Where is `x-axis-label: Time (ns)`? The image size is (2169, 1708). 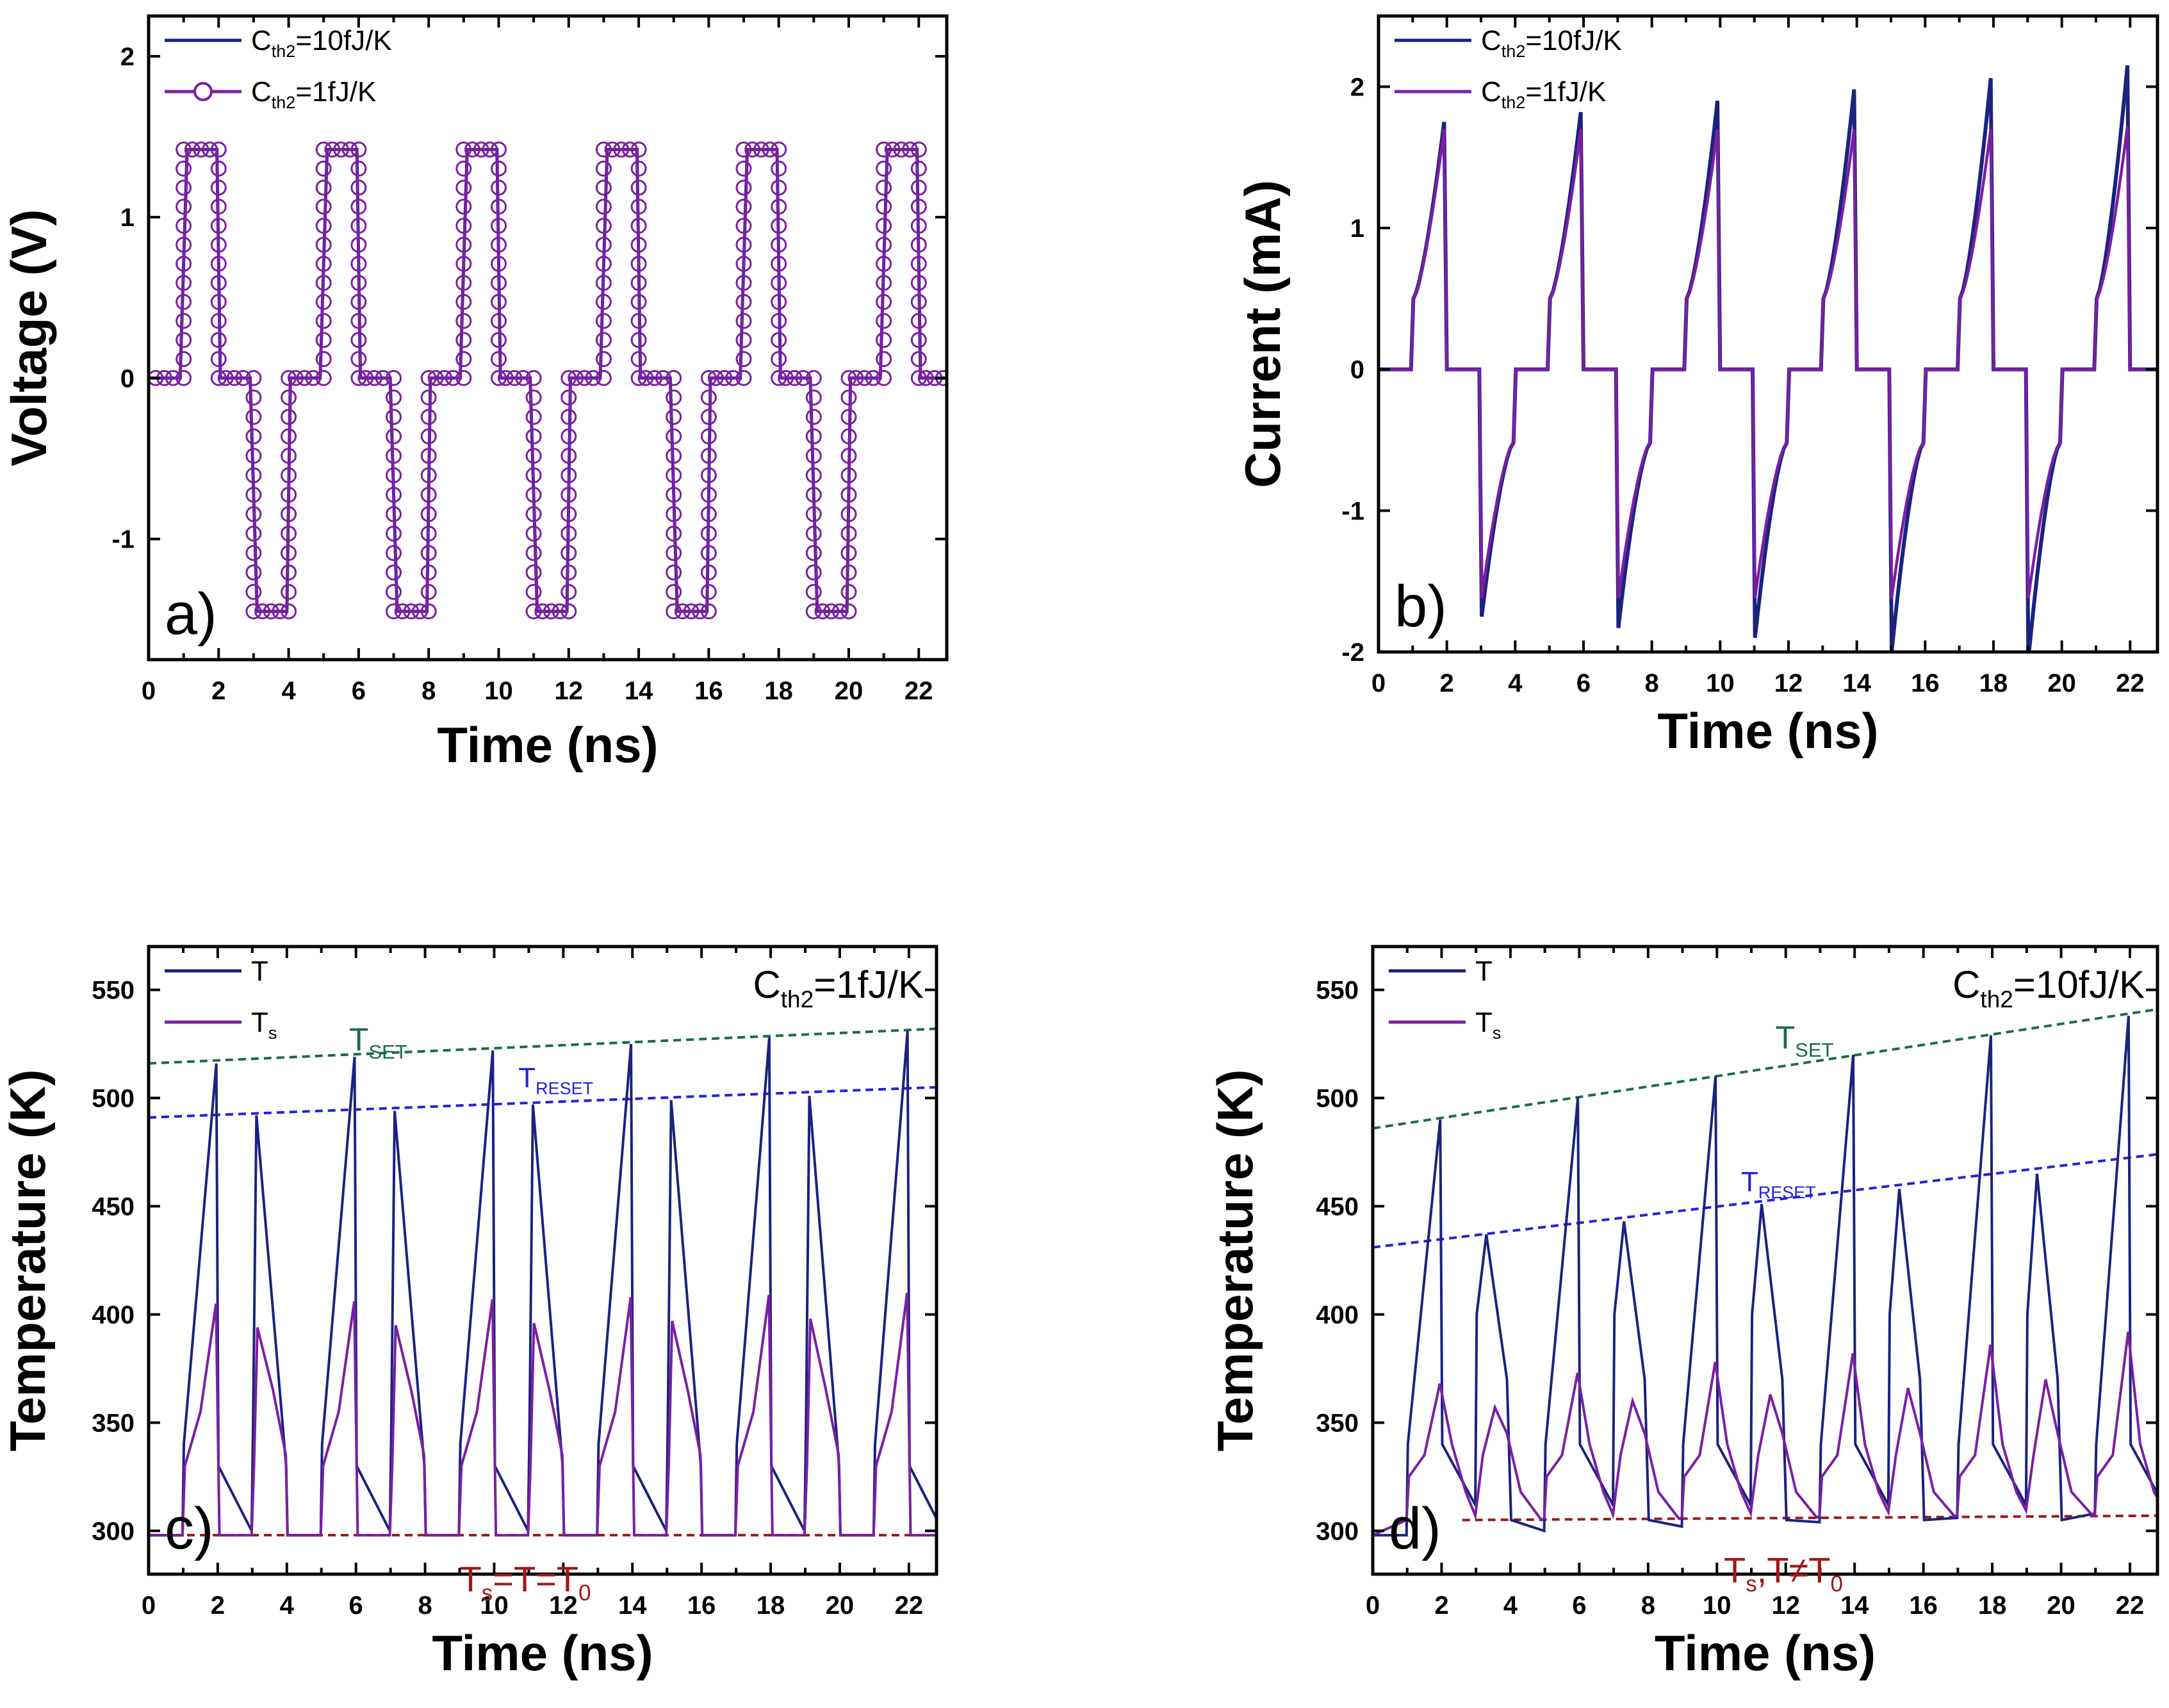
x-axis-label: Time (ns) is located at coordinates (1765, 1653).